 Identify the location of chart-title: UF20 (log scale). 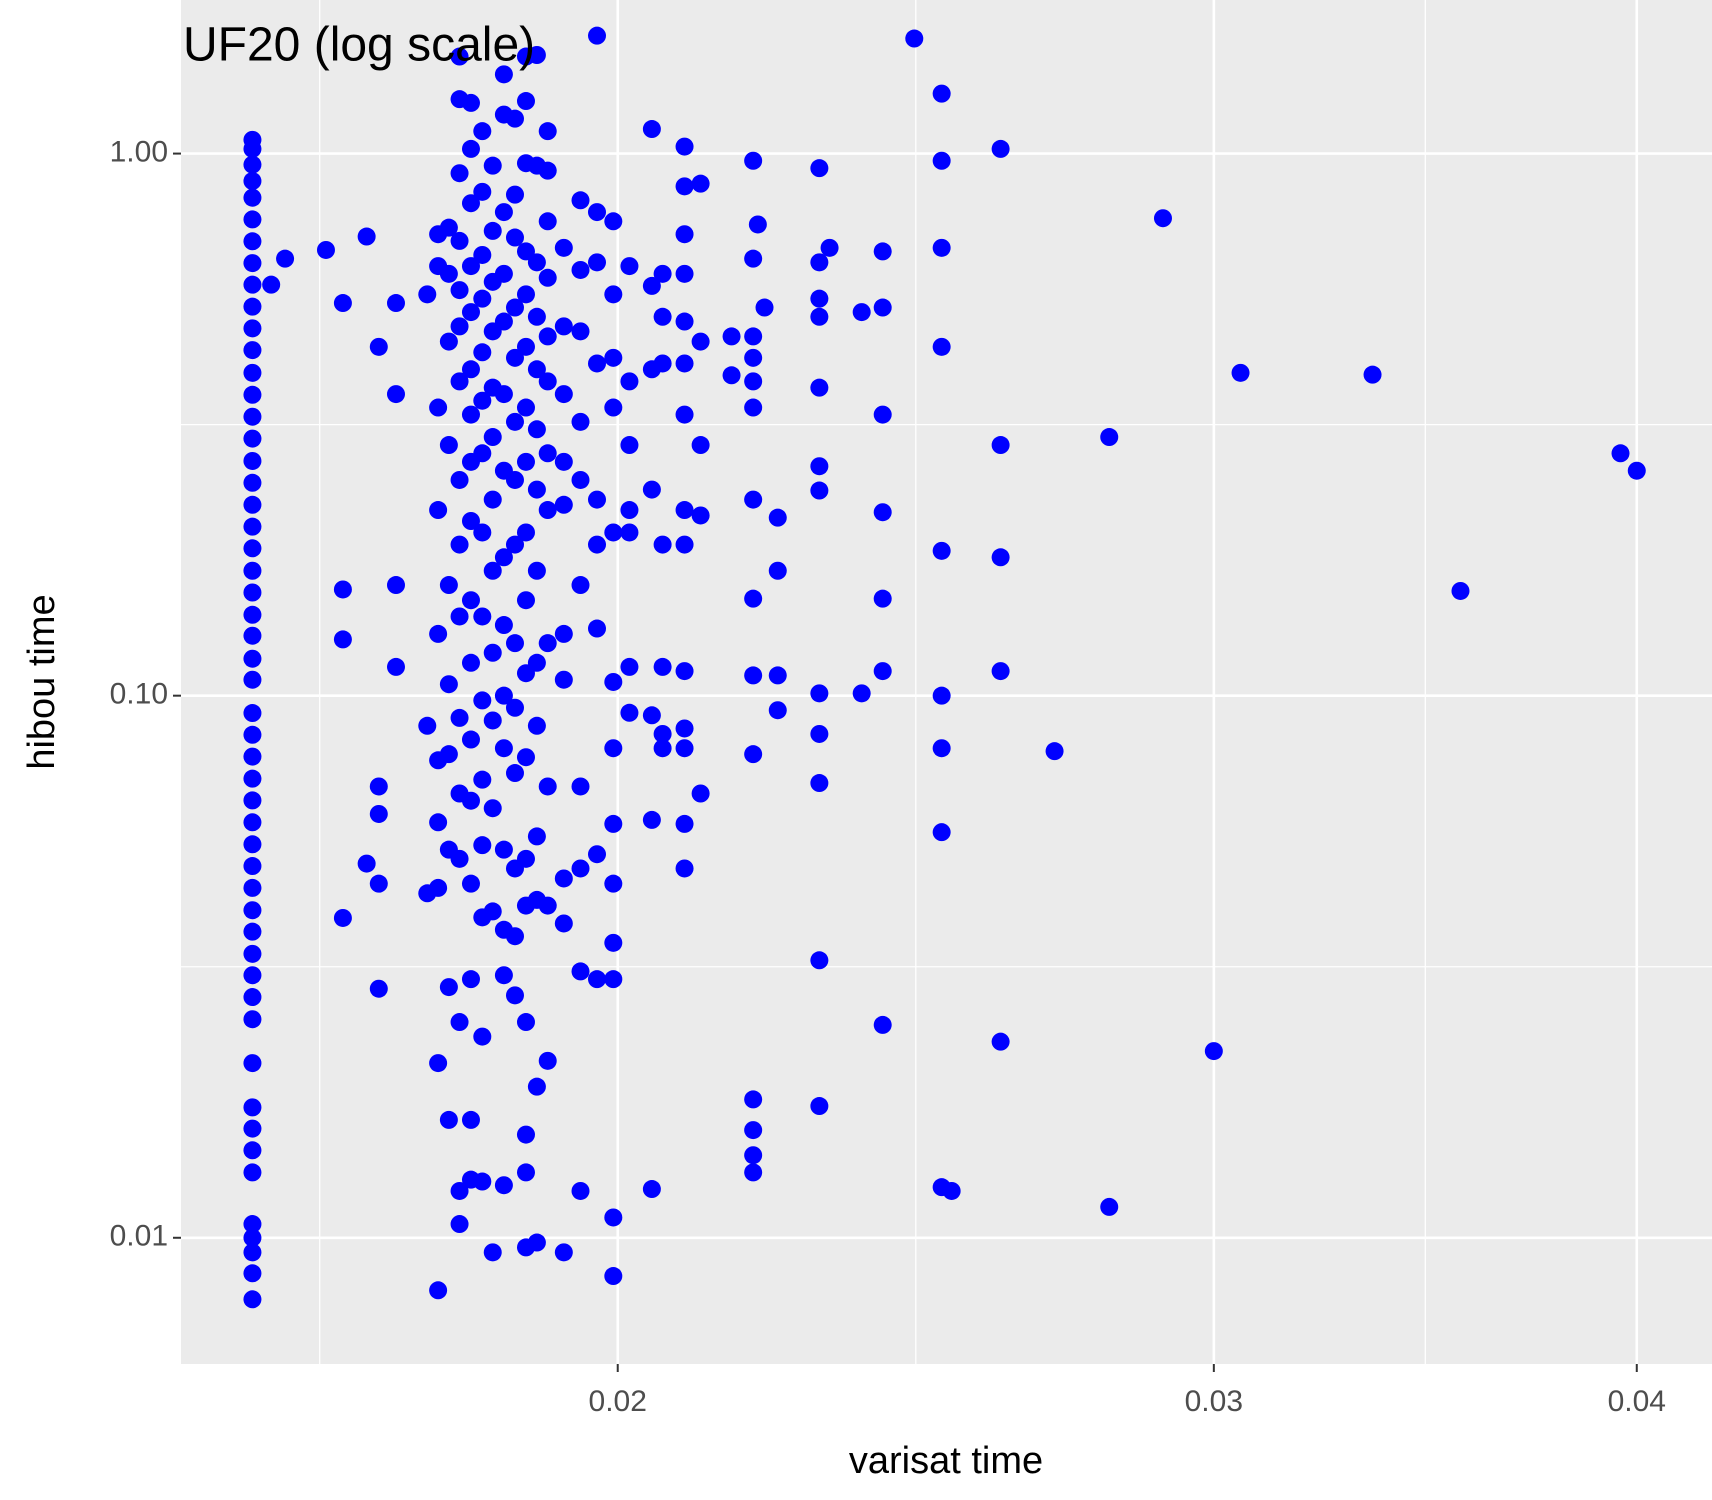
(359, 45).